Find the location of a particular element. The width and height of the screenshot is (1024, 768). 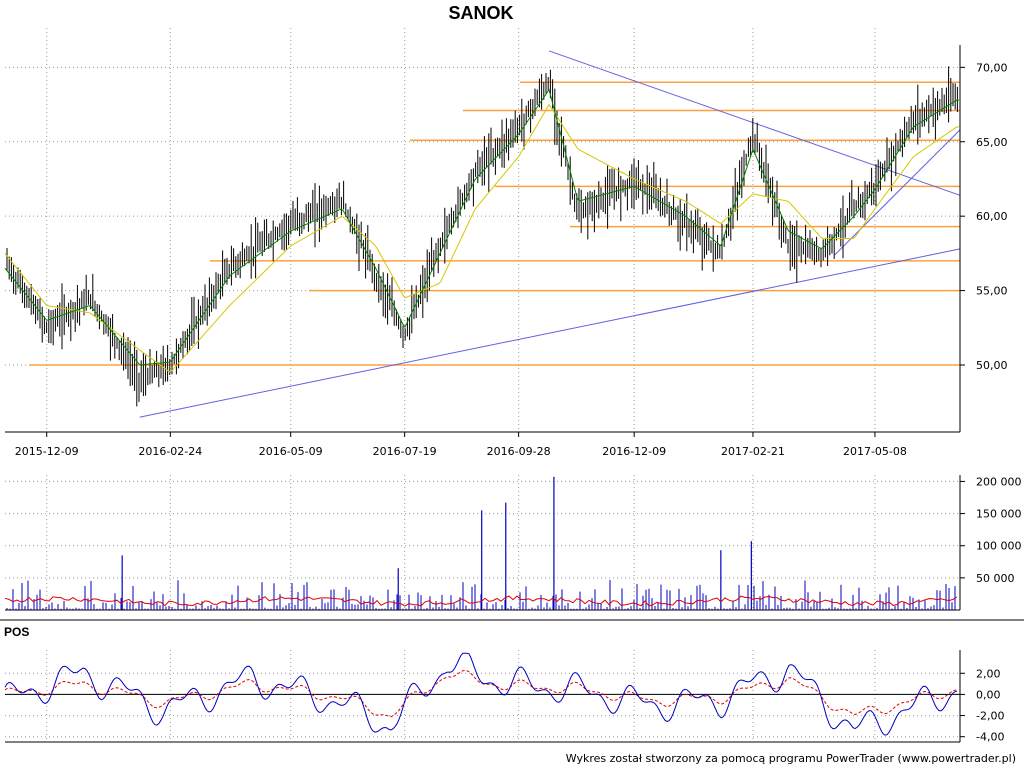

pos-panel-label: POS is located at coordinates (16, 632).